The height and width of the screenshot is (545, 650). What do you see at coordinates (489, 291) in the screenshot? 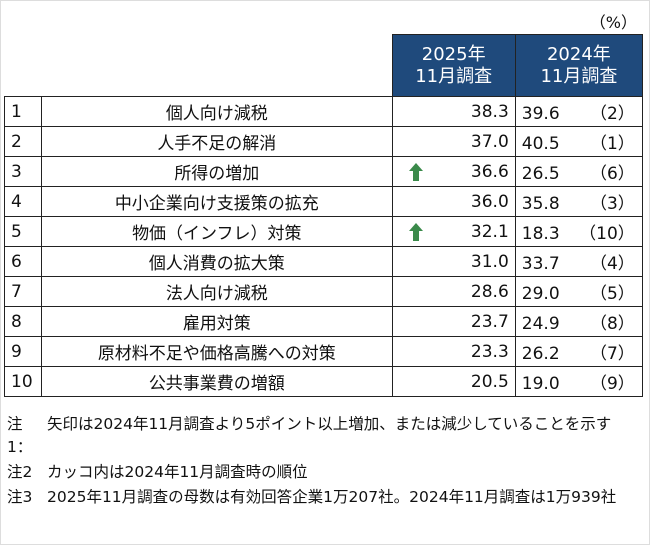
I see `current-value: 28.6` at bounding box center [489, 291].